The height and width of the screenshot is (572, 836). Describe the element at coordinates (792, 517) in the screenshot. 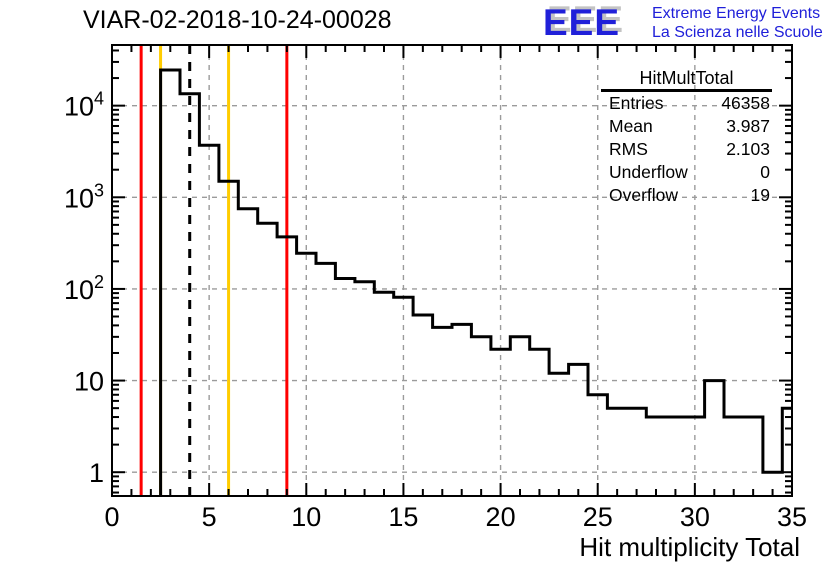

I see `x-tick-label: 35` at that location.